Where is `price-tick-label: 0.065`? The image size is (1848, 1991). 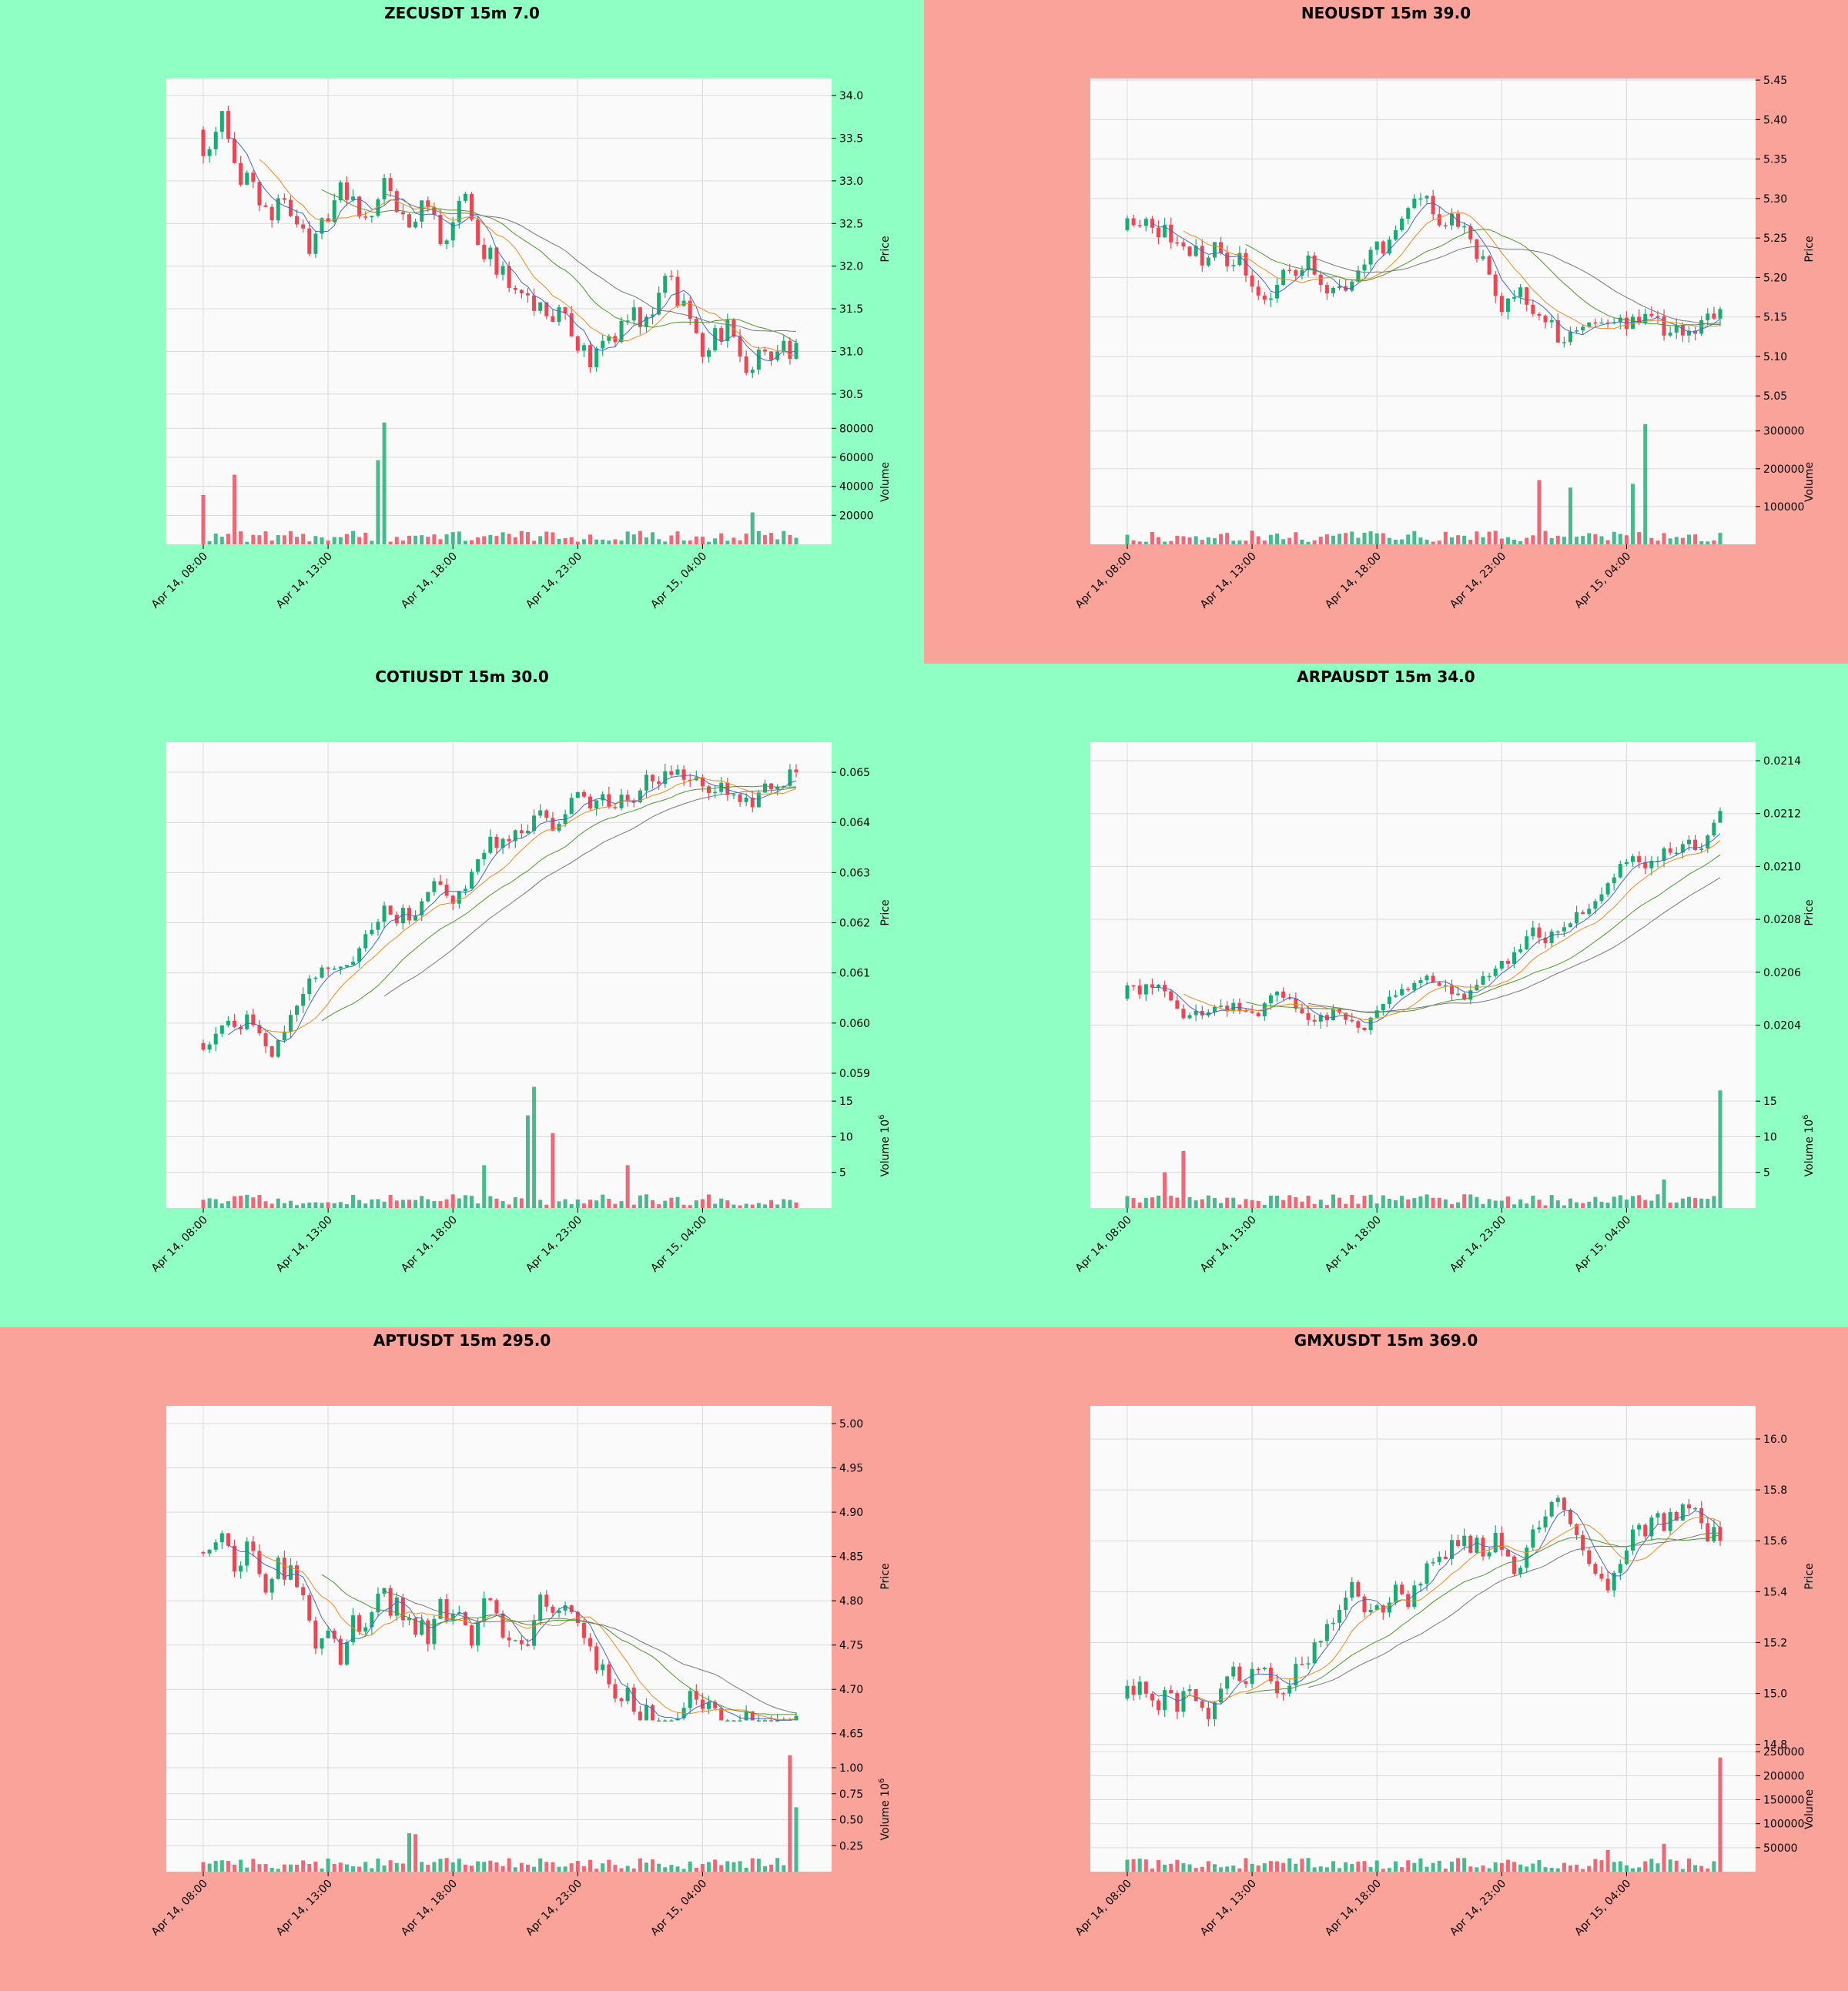
price-tick-label: 0.065 is located at coordinates (854, 773).